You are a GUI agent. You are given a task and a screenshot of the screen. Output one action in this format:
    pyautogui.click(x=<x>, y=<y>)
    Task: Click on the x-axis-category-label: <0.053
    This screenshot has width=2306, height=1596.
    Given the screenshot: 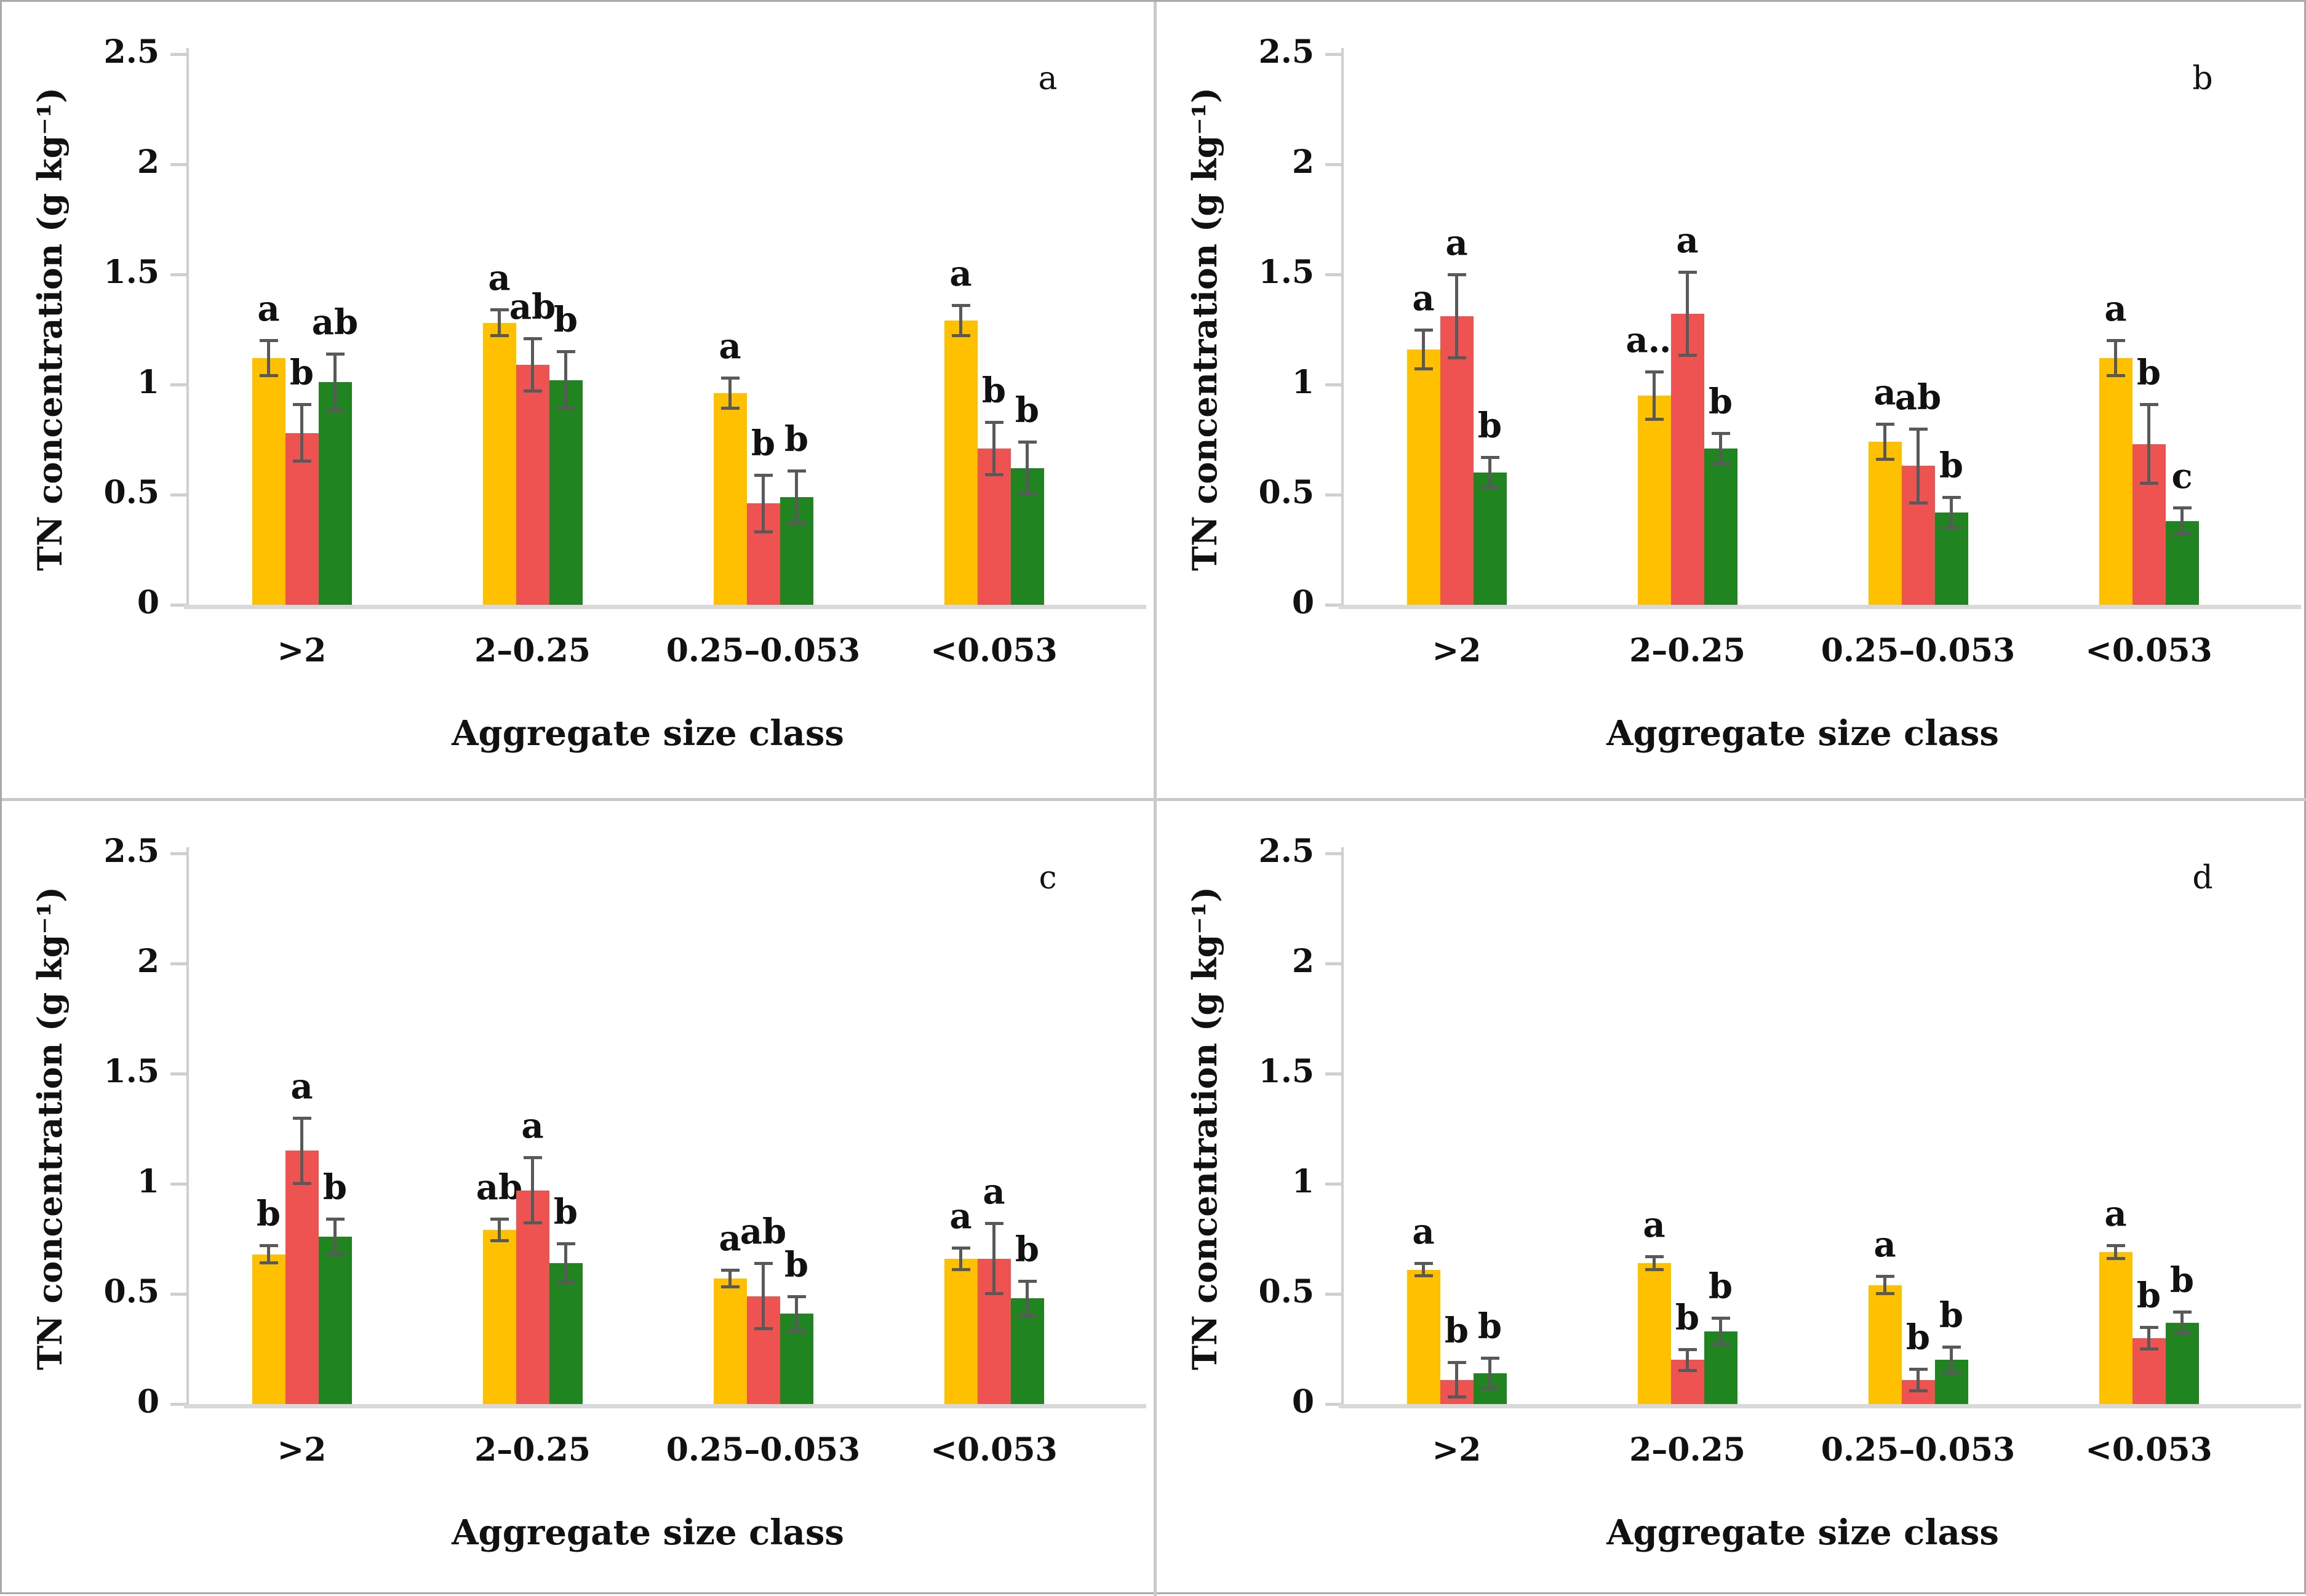 What is the action you would take?
    pyautogui.click(x=994, y=1450)
    